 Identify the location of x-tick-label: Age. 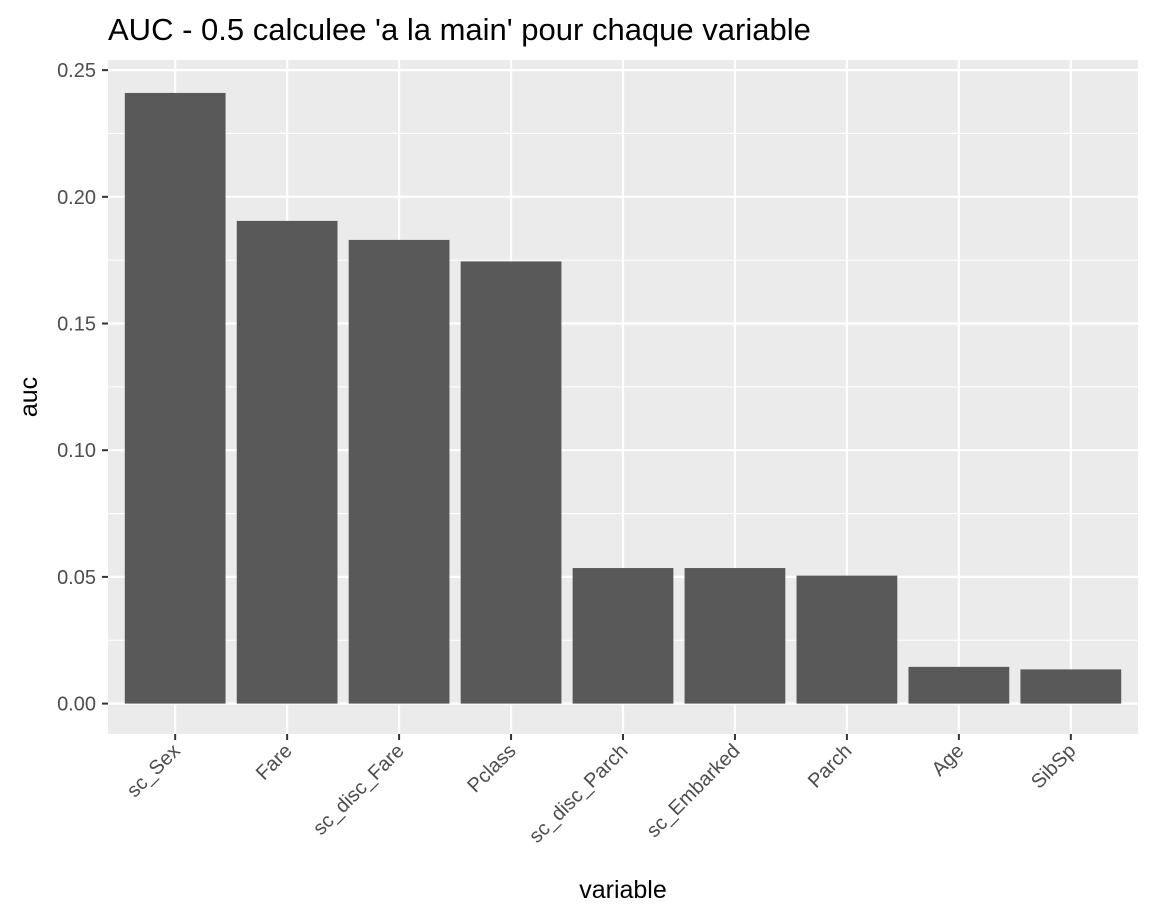
(948, 760).